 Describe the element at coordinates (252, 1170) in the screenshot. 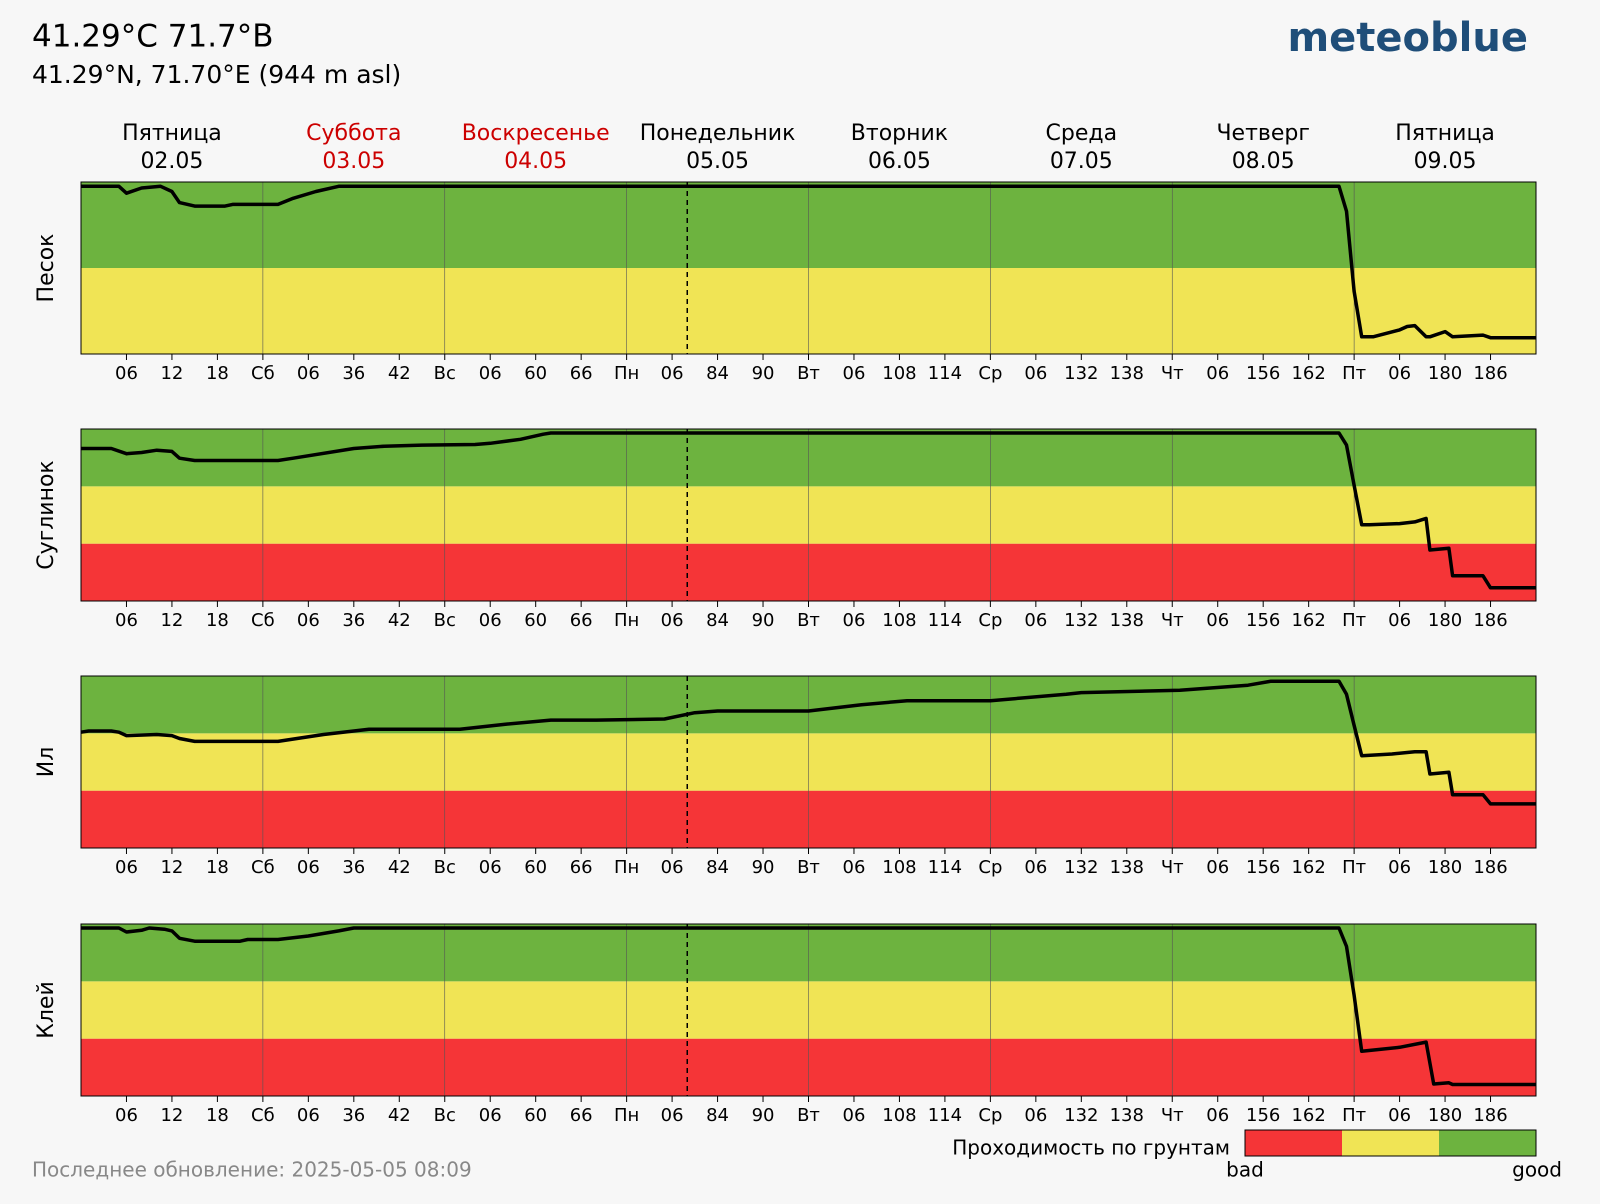

I see `footer: Последнее обновление: 2025-05-05 08:09` at that location.